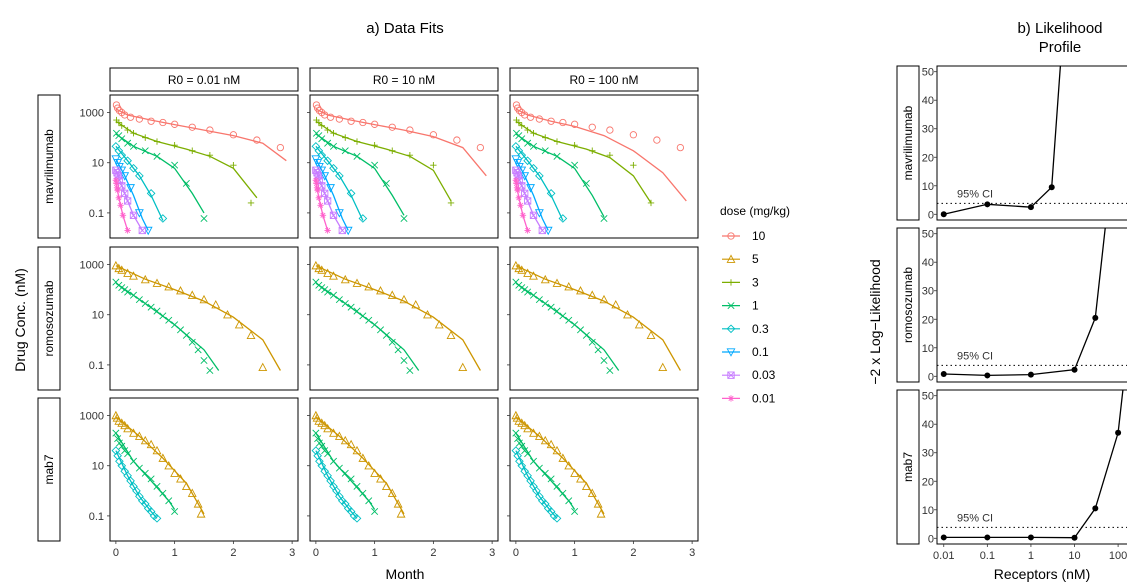 The image size is (1127, 582). What do you see at coordinates (233, 553) in the screenshot?
I see `x-tick-label: 2` at bounding box center [233, 553].